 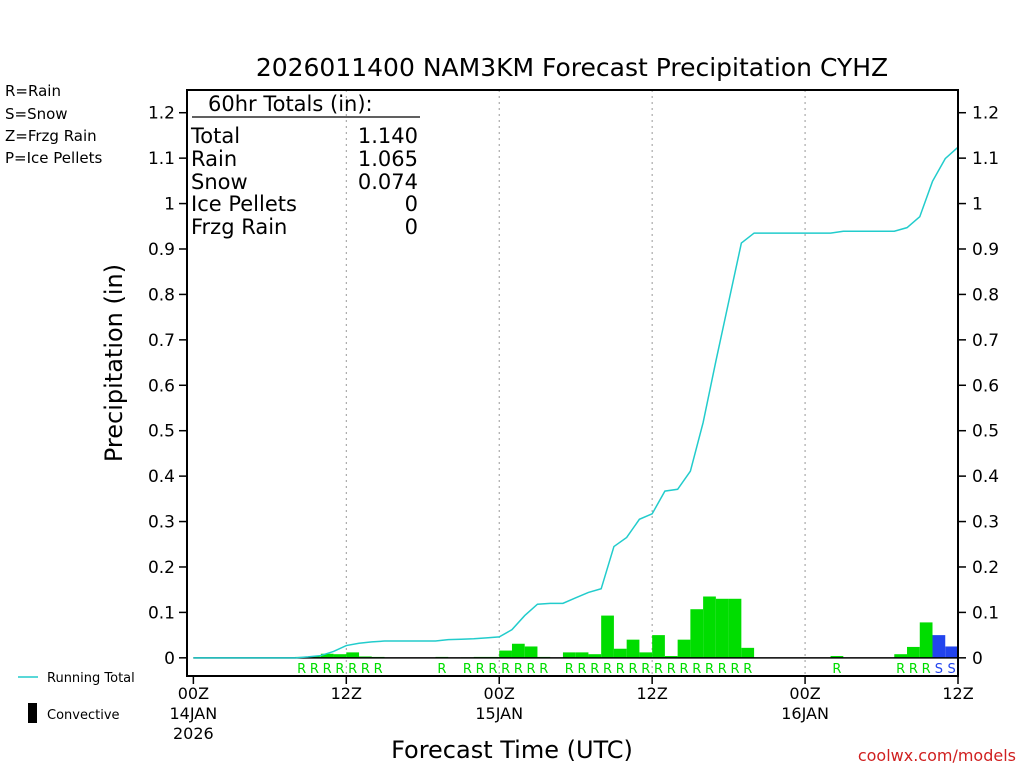 What do you see at coordinates (161, 523) in the screenshot?
I see `y-tick-label-left: 0.3` at bounding box center [161, 523].